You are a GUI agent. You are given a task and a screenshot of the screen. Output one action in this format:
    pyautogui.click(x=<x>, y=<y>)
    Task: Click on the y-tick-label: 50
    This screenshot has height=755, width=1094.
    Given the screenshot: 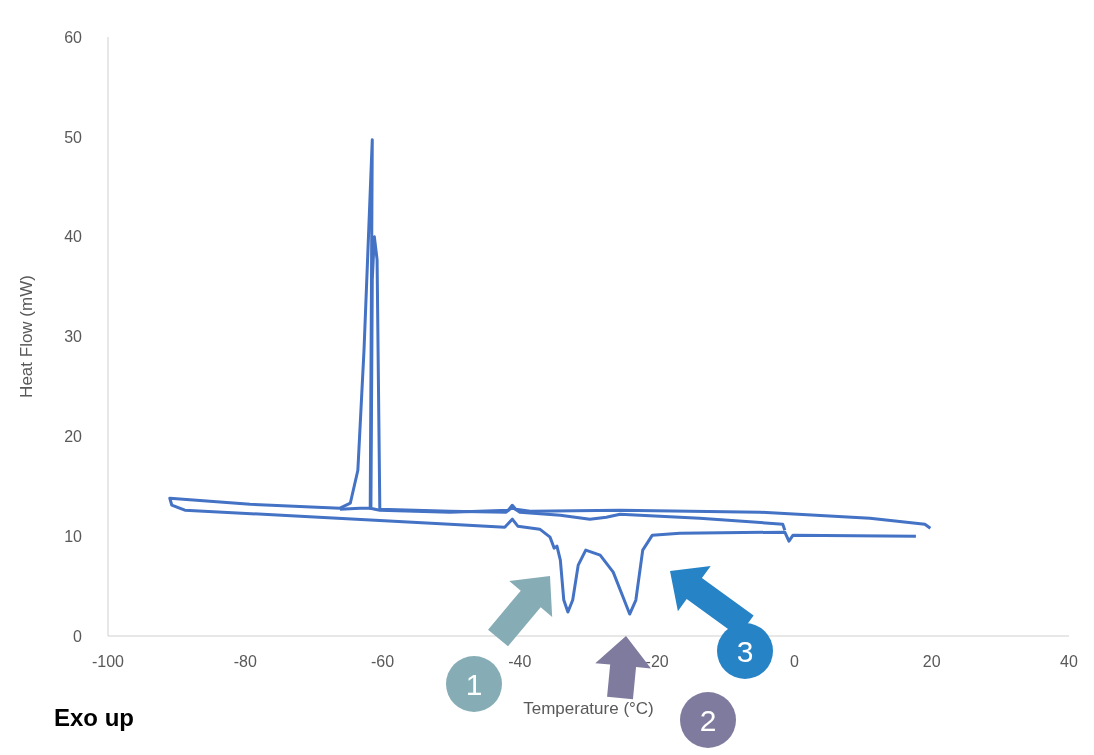 What is the action you would take?
    pyautogui.click(x=73, y=137)
    